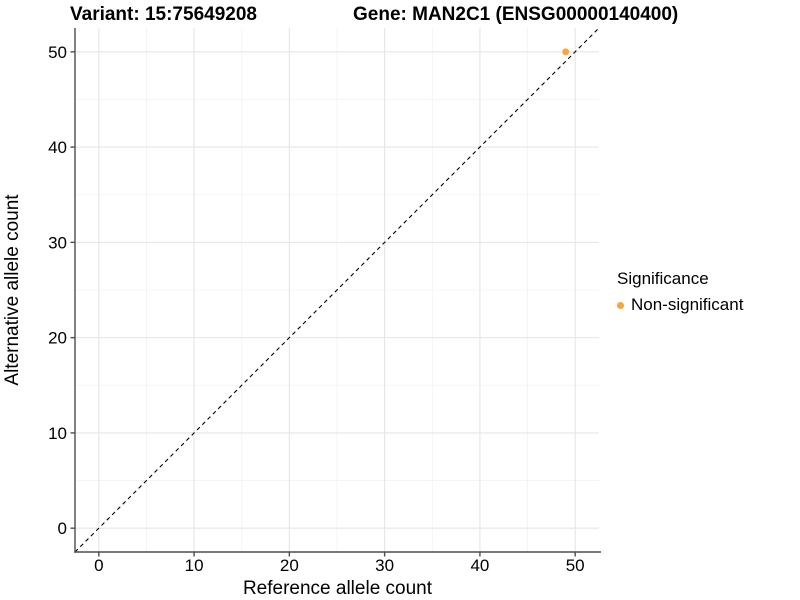 This screenshot has width=800, height=600. I want to click on data-point, so click(566, 52).